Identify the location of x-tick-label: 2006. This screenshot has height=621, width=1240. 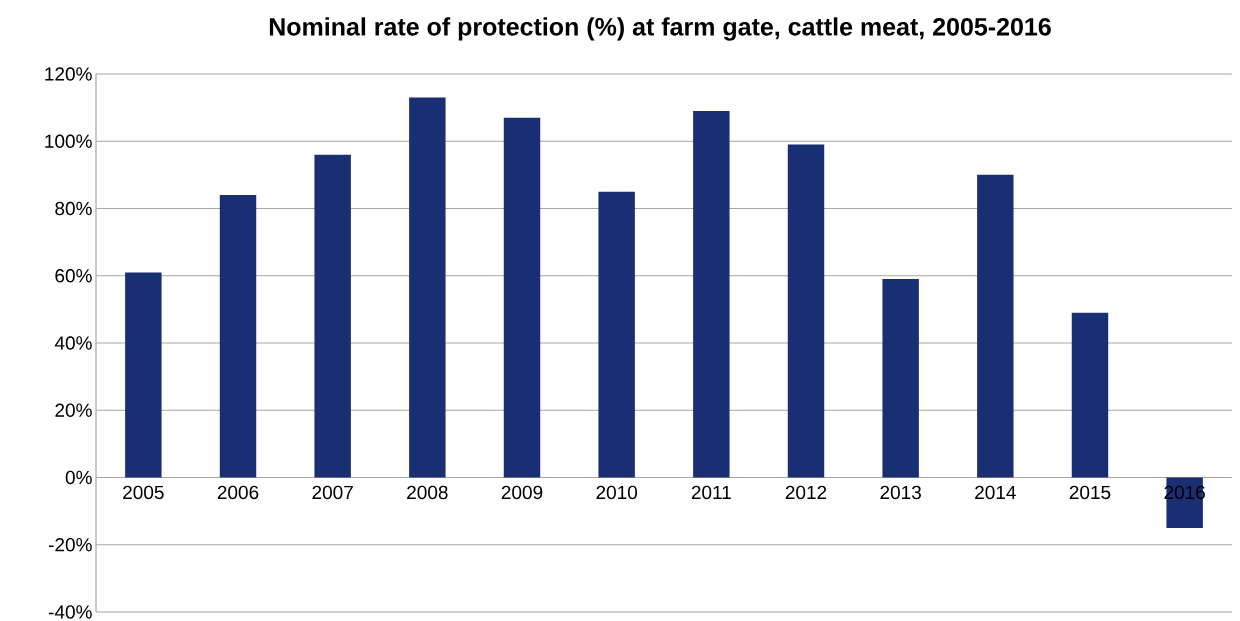
(238, 492).